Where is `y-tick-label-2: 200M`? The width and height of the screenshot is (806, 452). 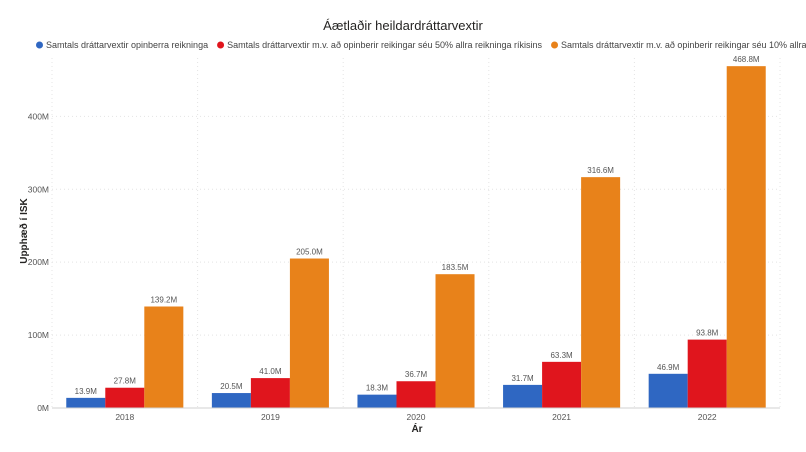
y-tick-label-2: 200M is located at coordinates (38, 262).